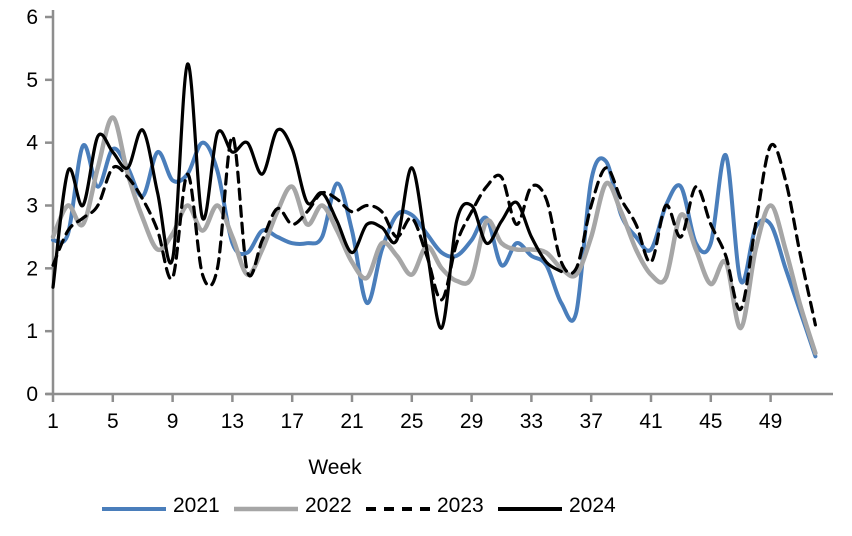  What do you see at coordinates (113, 421) in the screenshot?
I see `x-tick-label: 5` at bounding box center [113, 421].